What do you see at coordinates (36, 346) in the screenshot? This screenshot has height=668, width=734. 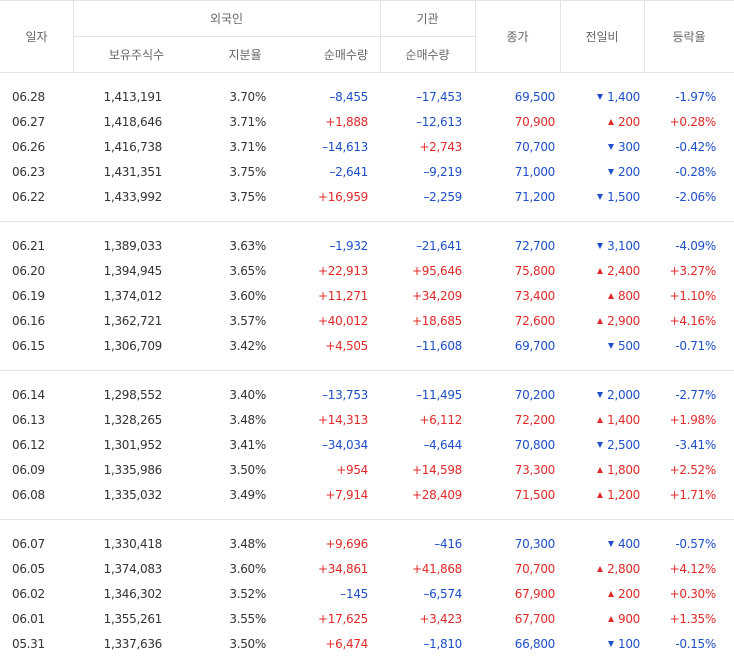 I see `date-cell: 06.15` at bounding box center [36, 346].